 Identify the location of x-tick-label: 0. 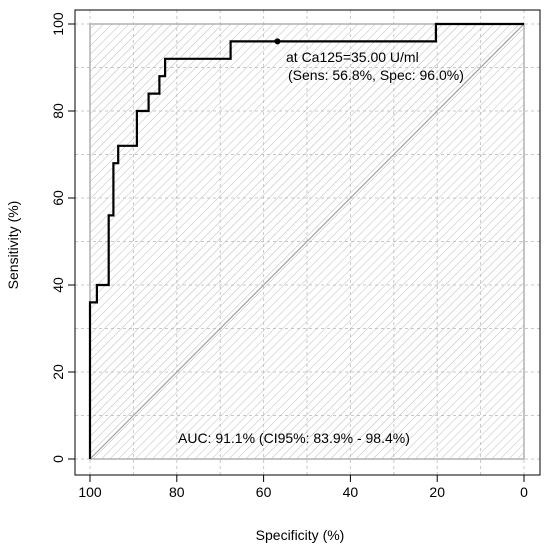
(524, 492).